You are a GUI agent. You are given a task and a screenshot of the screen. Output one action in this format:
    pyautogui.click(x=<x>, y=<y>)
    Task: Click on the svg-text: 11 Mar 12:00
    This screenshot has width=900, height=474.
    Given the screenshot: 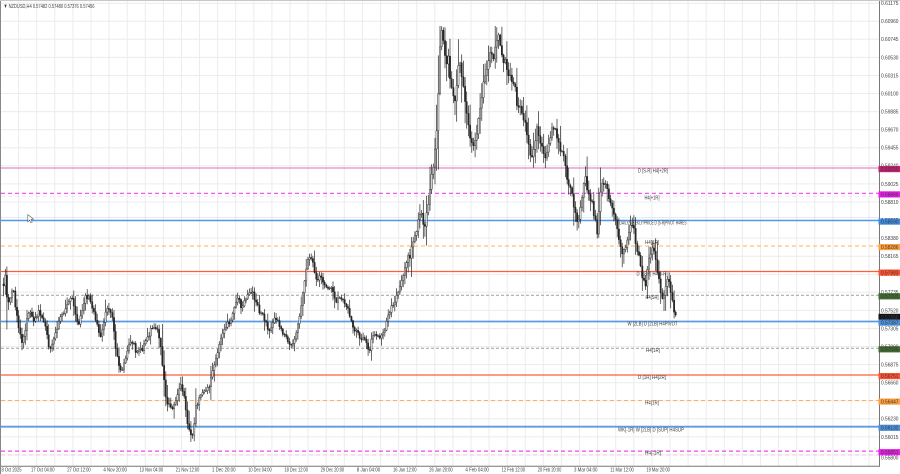 What is the action you would take?
    pyautogui.click(x=622, y=471)
    